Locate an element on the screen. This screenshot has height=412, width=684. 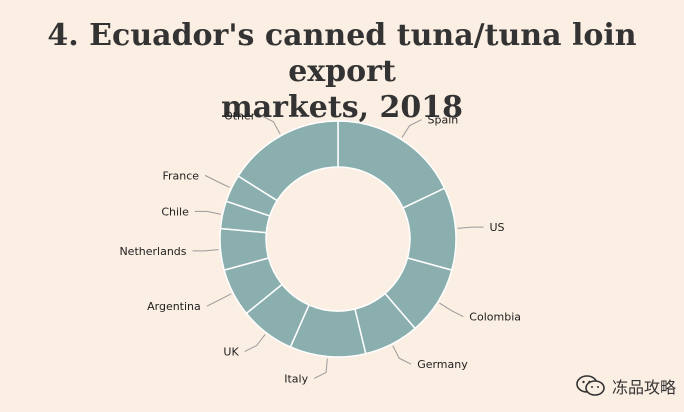
slice-label-colombia: Colombia is located at coordinates (495, 317).